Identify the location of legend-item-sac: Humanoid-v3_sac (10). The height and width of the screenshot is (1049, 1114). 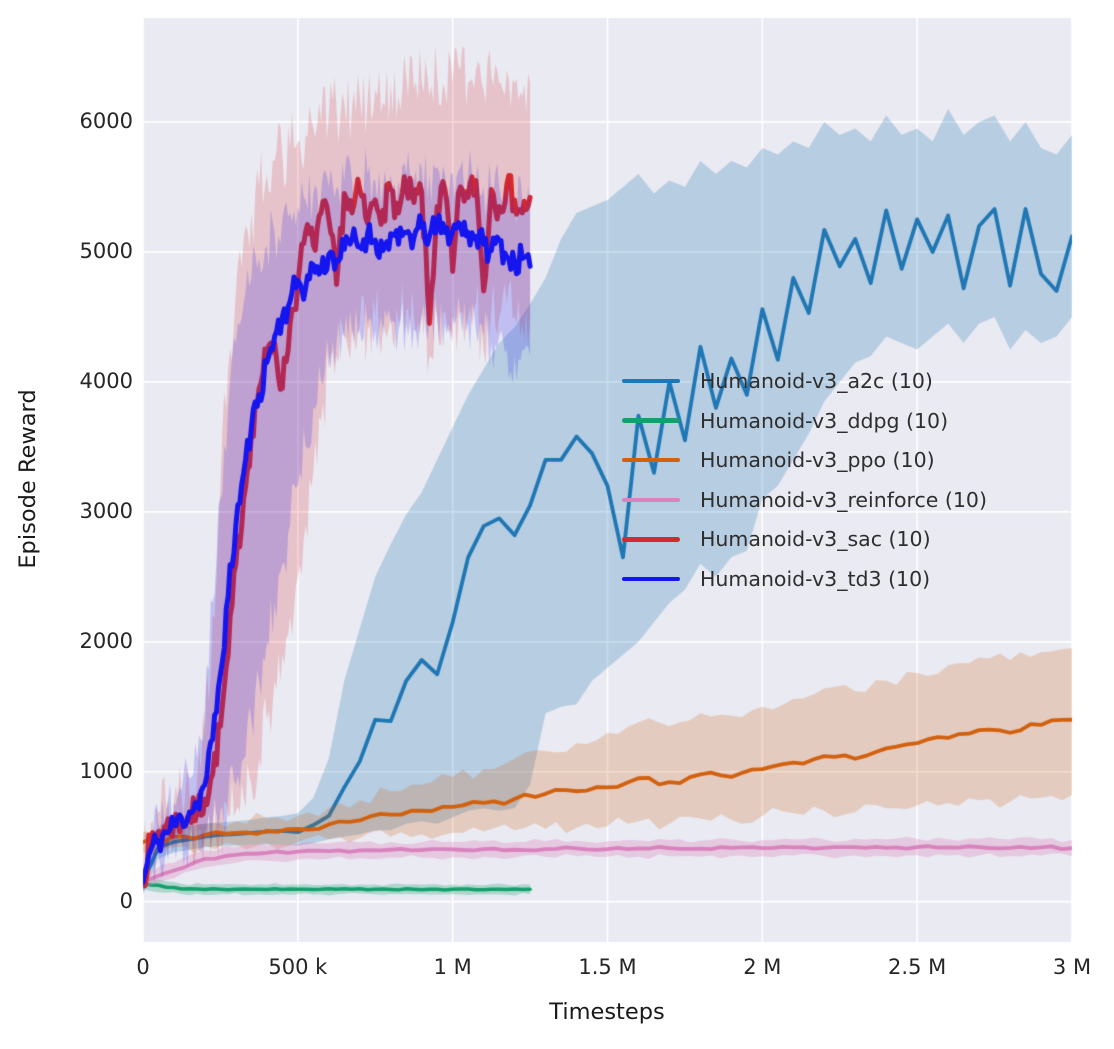
(776, 539).